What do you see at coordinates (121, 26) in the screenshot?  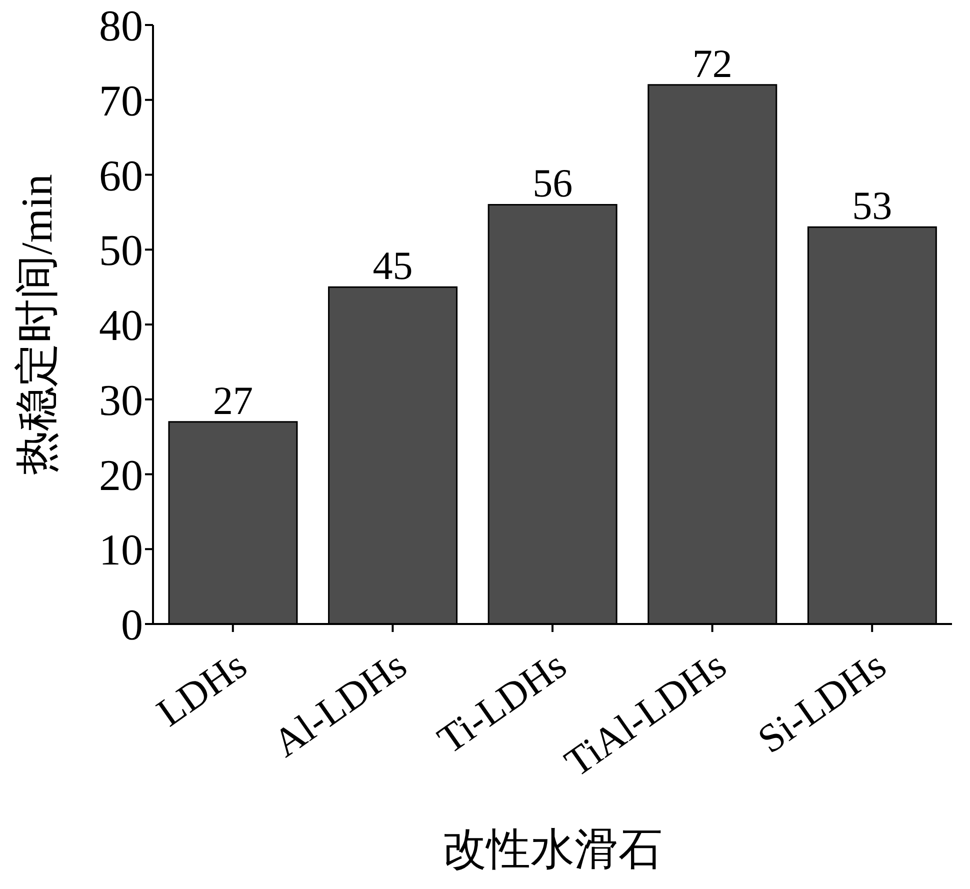 I see `y-tick-label: 80` at bounding box center [121, 26].